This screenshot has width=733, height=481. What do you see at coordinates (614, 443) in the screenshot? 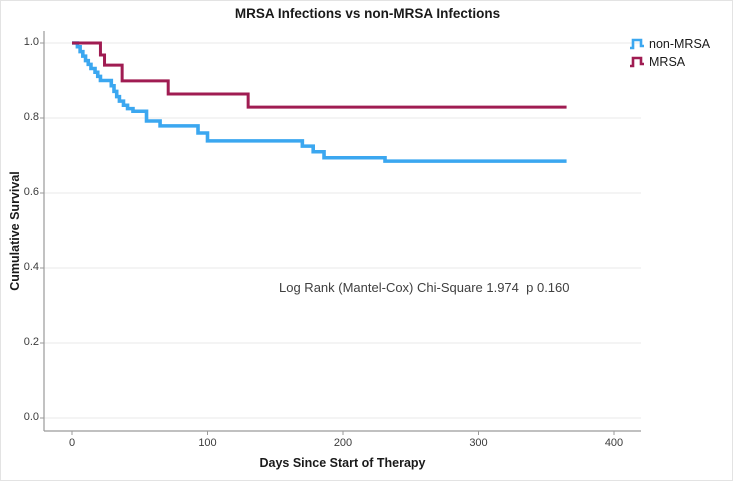
I see `x-tick-label: 400` at bounding box center [614, 443].